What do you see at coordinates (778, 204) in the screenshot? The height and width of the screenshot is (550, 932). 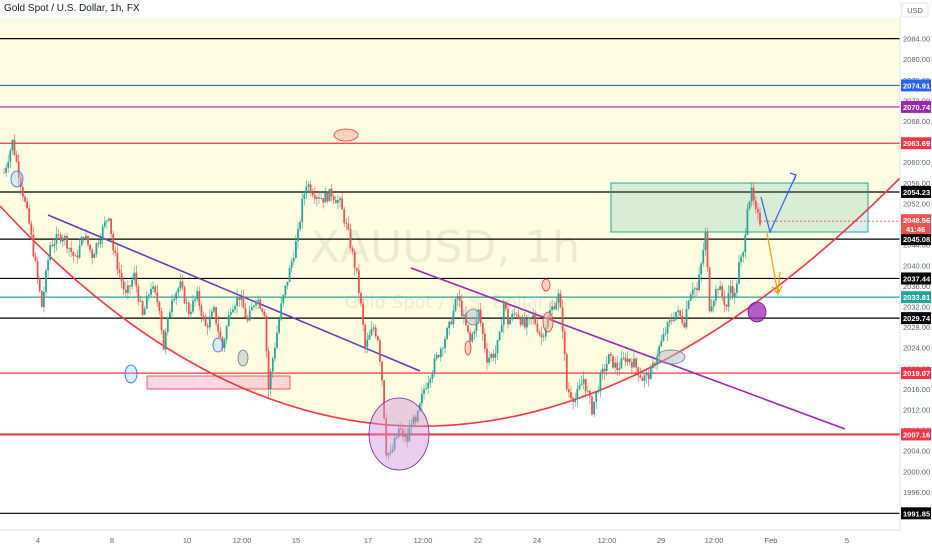 I see `projection-arrow-up` at bounding box center [778, 204].